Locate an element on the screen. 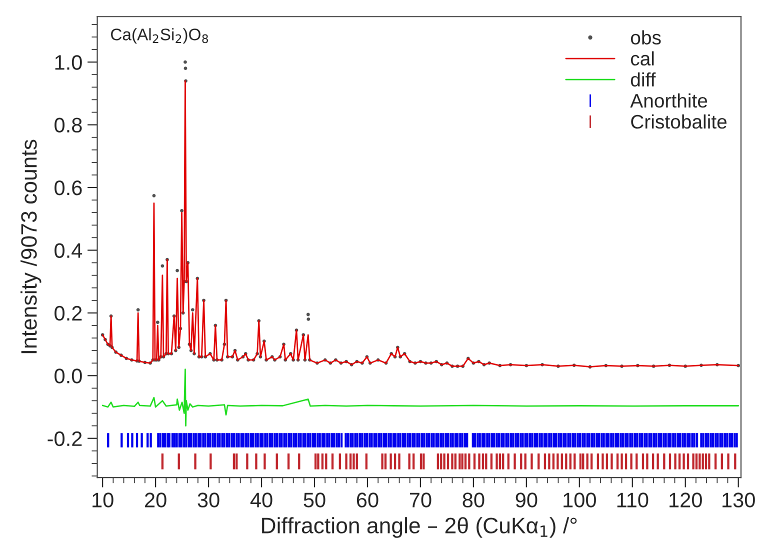 The height and width of the screenshot is (554, 760). x-tick-label: 50 is located at coordinates (315, 500).